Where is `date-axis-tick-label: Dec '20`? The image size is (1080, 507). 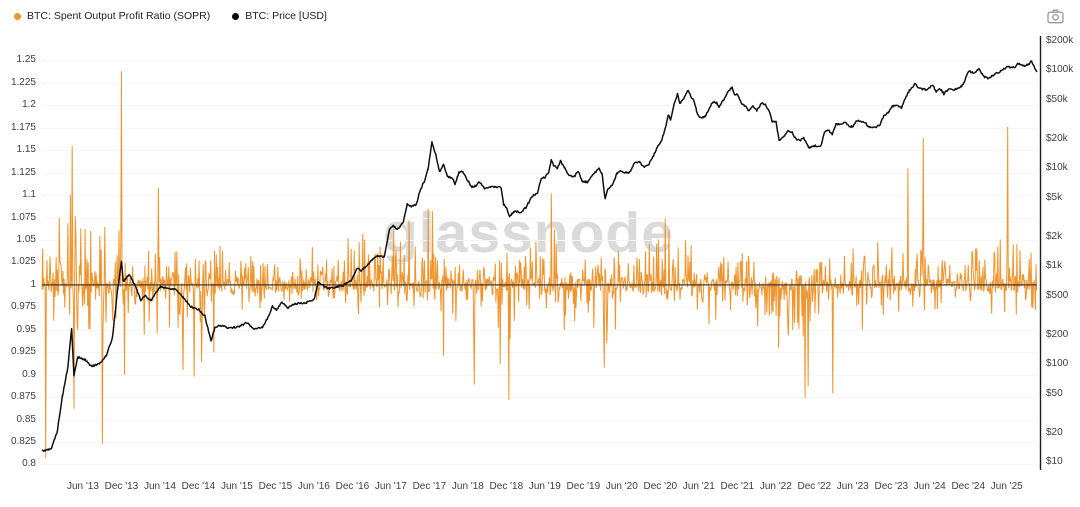
date-axis-tick-label: Dec '20 is located at coordinates (660, 486).